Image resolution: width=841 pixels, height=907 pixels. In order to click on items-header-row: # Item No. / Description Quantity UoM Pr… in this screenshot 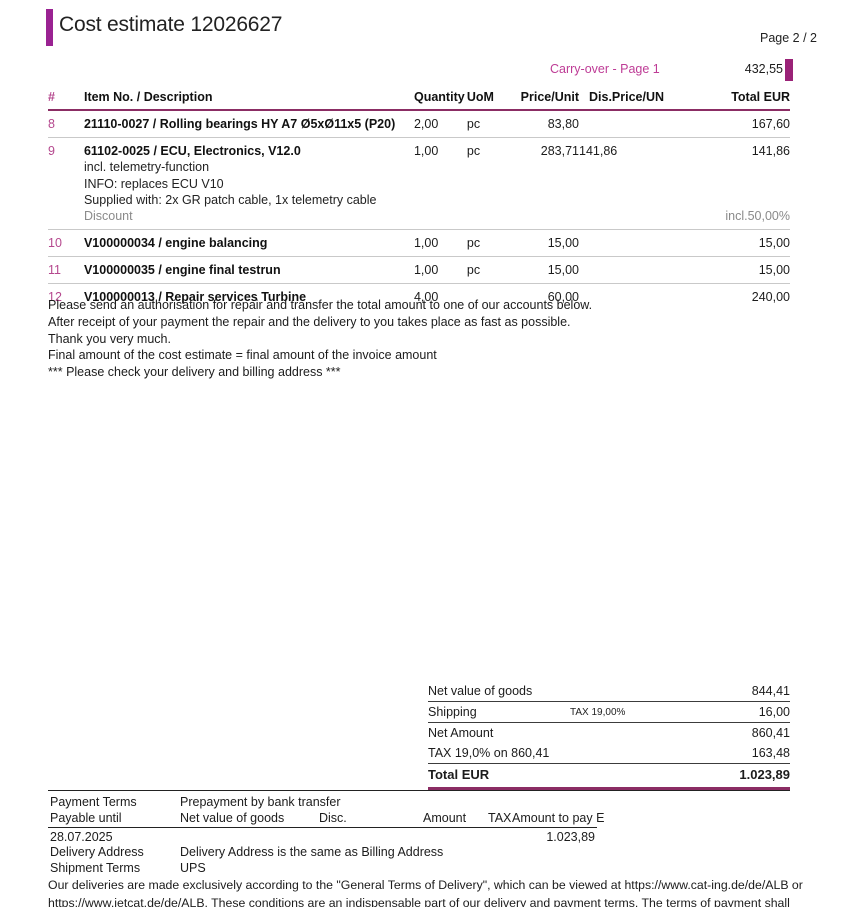, I will do `click(419, 99)`.